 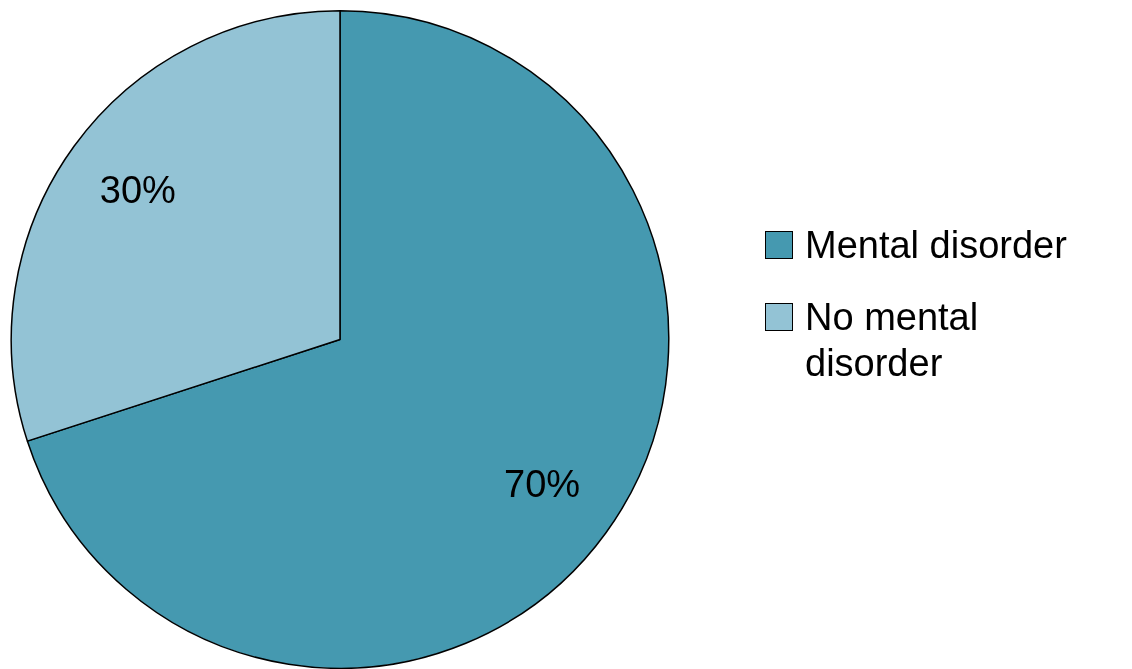 I want to click on data-label: 70%, so click(x=542, y=483).